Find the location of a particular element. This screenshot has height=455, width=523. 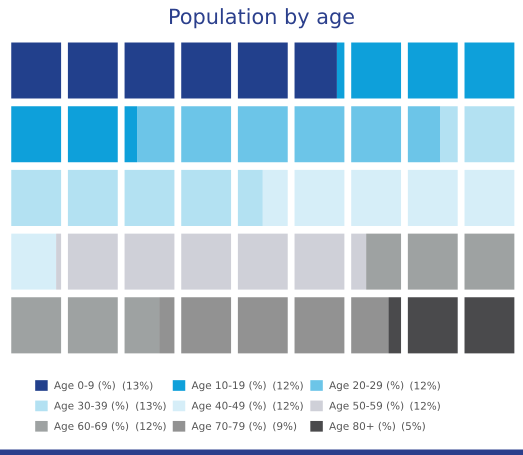

category-label: Age 80+ (%) is located at coordinates (362, 427).